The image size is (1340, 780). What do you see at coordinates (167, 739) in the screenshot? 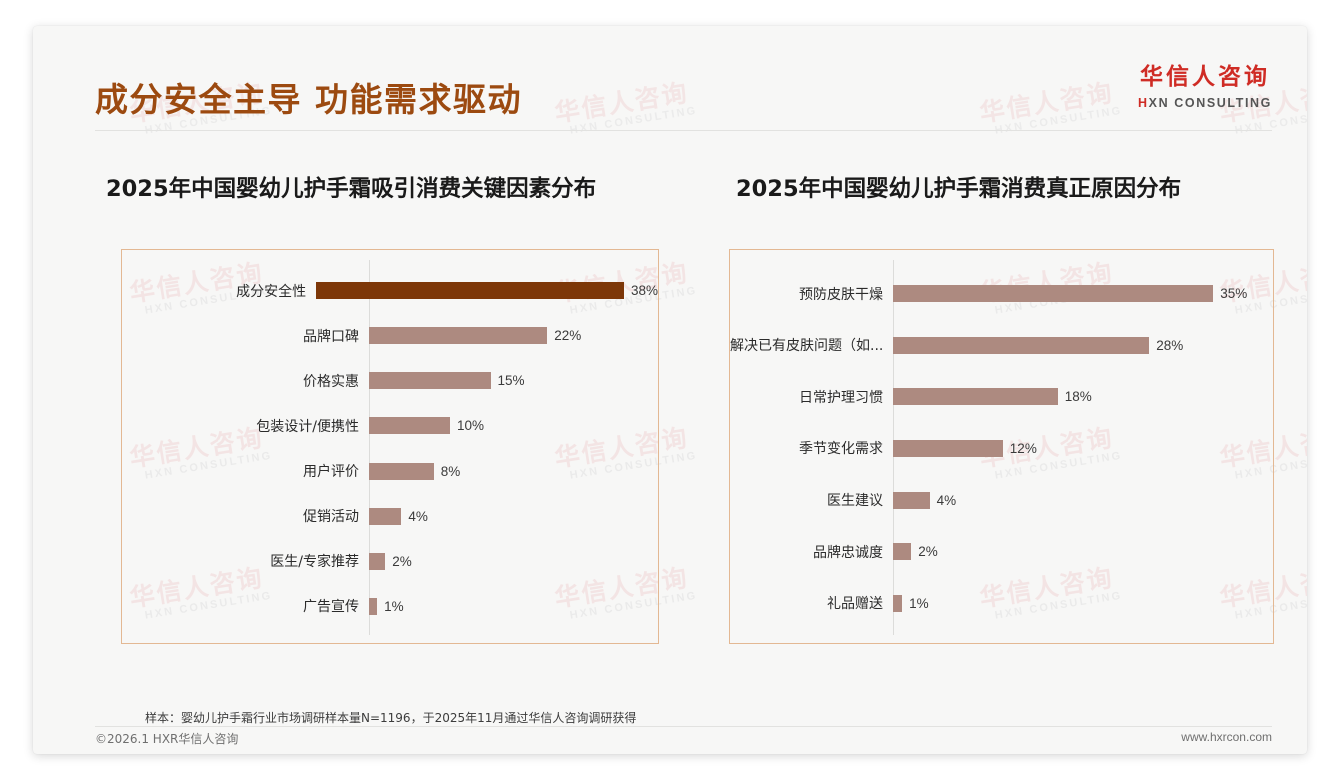
I see `footer-copyright: ©2026.1 HXR华信人咨询` at bounding box center [167, 739].